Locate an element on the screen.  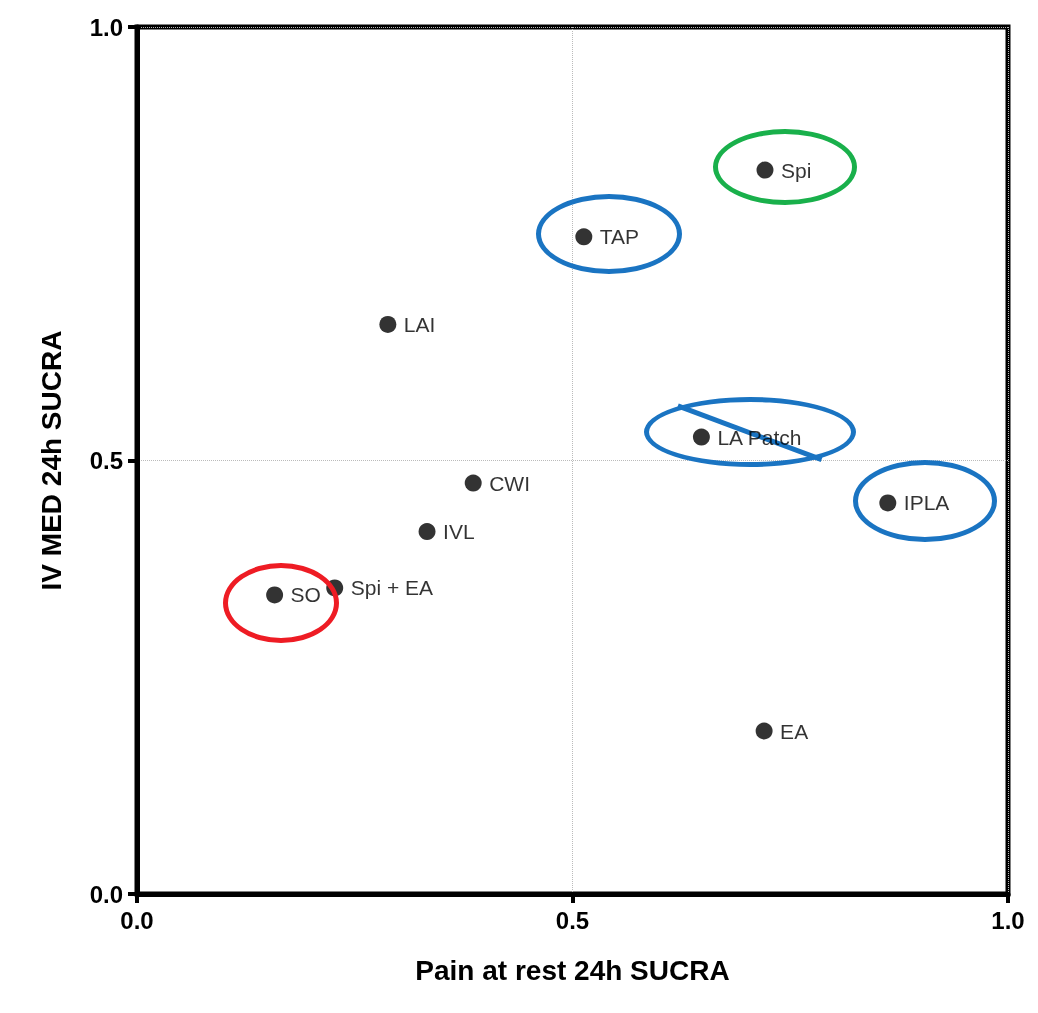
annotation: LAI is located at coordinates (419, 324).